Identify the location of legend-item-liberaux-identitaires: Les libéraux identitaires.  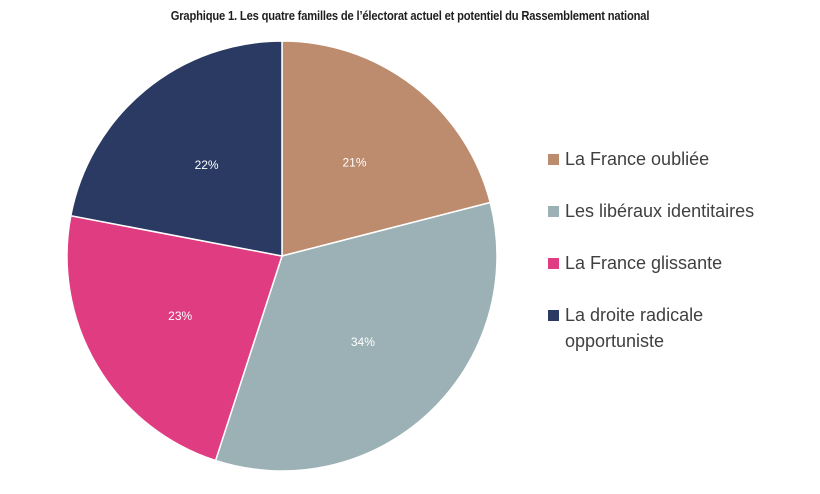
(679, 211).